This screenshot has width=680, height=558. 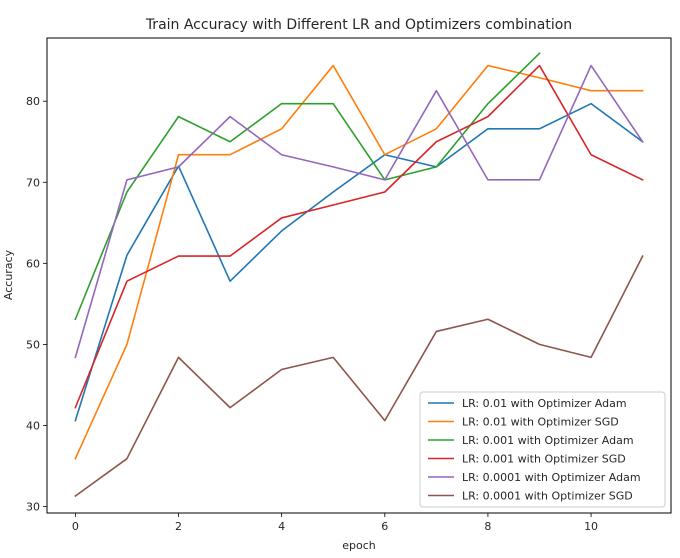 I want to click on y-tick-label: 50, so click(x=33, y=344).